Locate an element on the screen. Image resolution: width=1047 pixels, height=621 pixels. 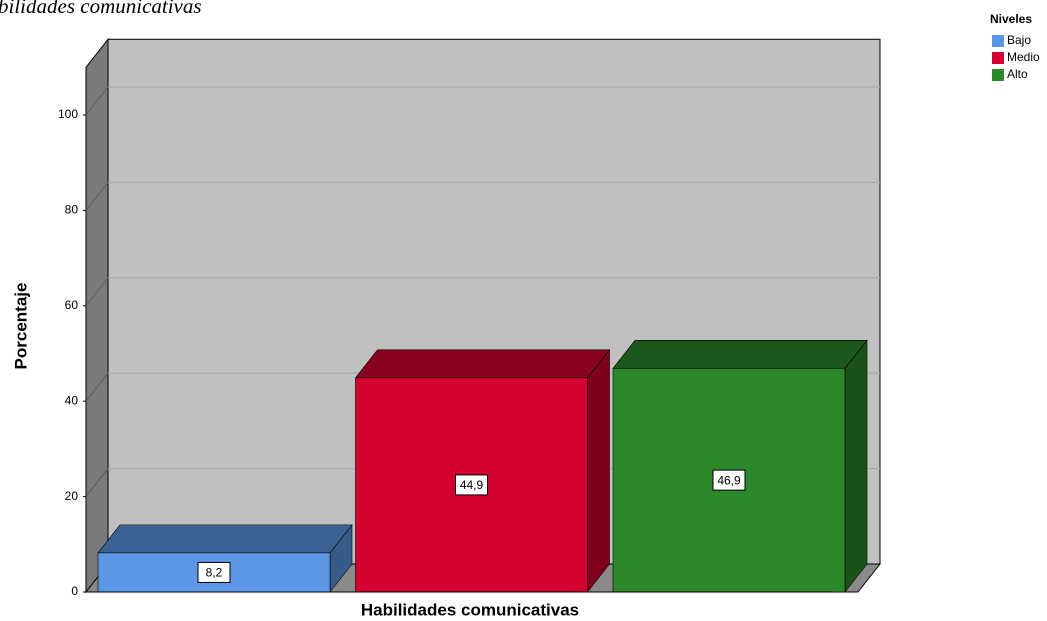
y-tick-label: 80 is located at coordinates (72, 210).